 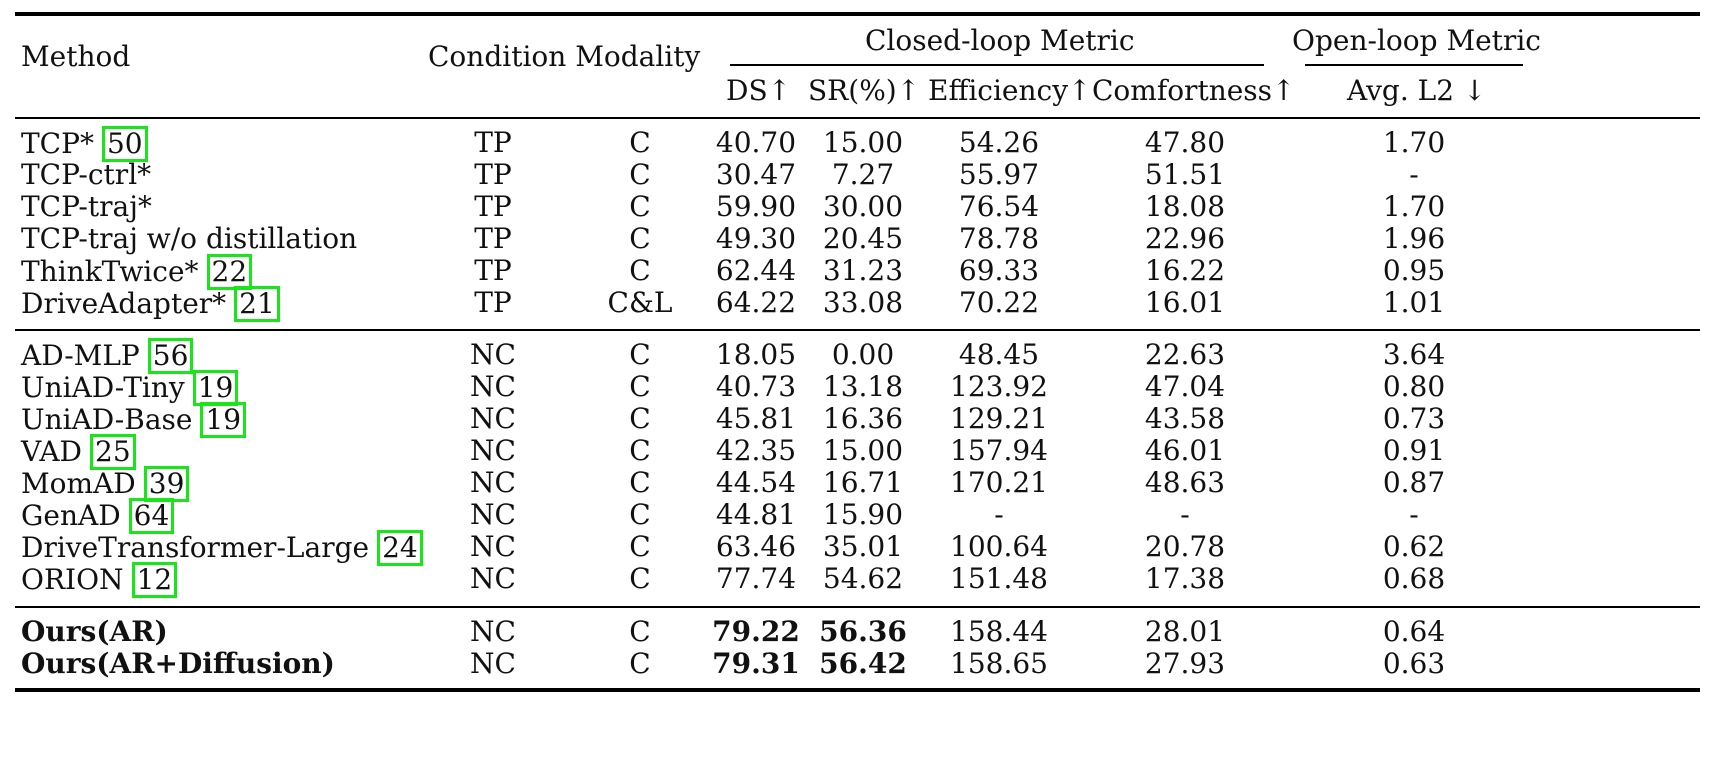 What do you see at coordinates (1414, 578) in the screenshot?
I see `l2-cell: 0.68` at bounding box center [1414, 578].